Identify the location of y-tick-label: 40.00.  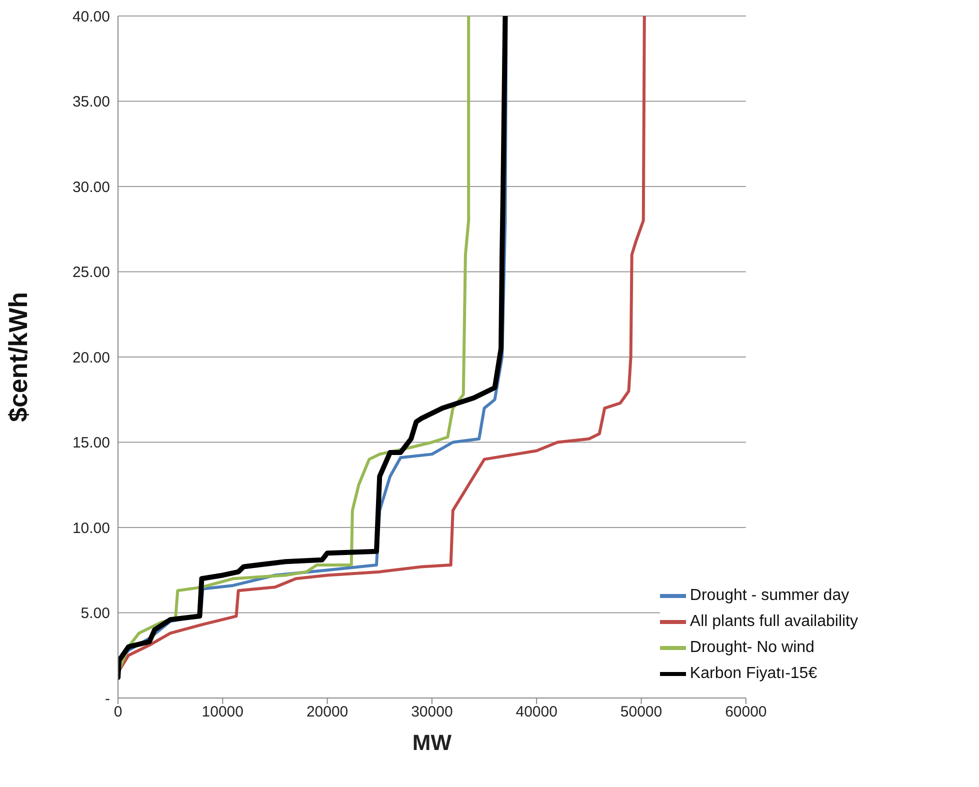
(91, 17).